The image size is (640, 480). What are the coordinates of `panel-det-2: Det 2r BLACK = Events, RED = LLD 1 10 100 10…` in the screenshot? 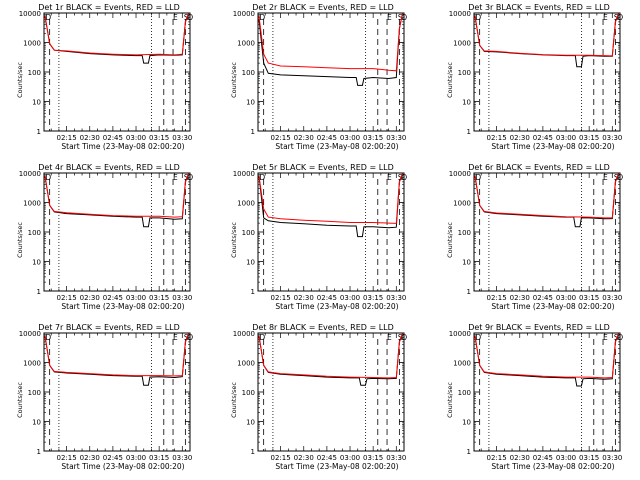 It's located at (318, 77).